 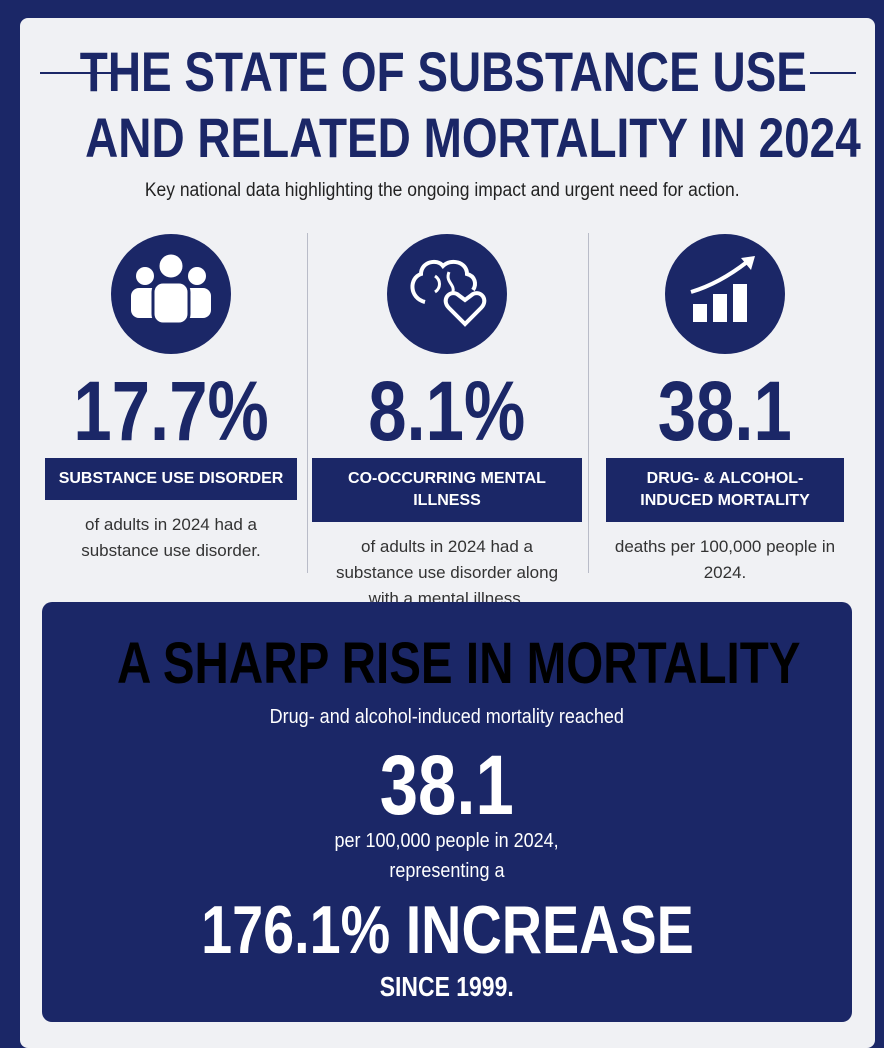 I want to click on heading-text: A SHARP RISE IN MORTALITY, so click(x=459, y=663).